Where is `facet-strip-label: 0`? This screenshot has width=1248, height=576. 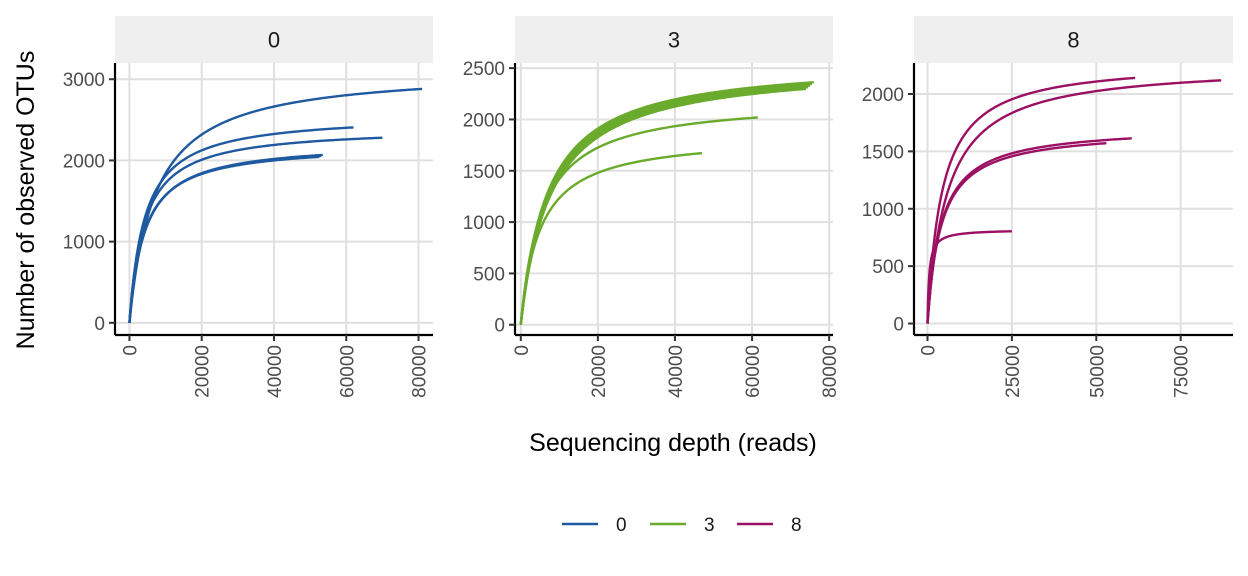 facet-strip-label: 0 is located at coordinates (274, 40).